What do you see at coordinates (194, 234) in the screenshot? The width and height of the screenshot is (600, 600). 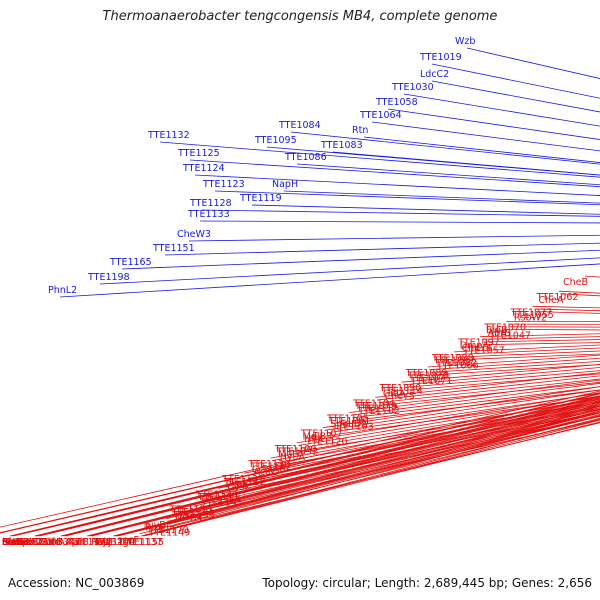 I see `forward-gene-label: CheW3` at bounding box center [194, 234].